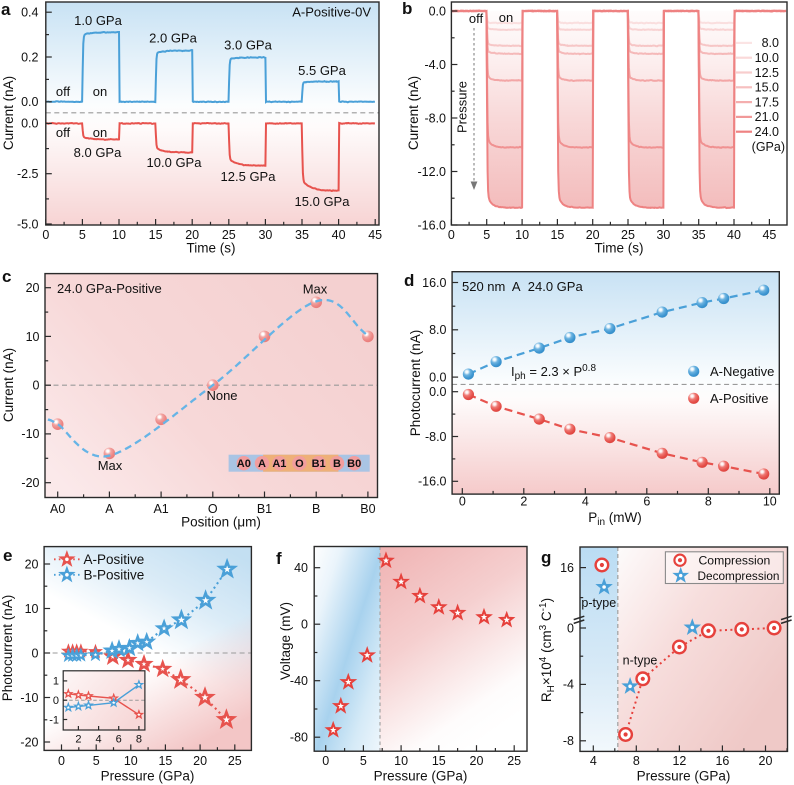  I want to click on svg-text: p-type, so click(598, 603).